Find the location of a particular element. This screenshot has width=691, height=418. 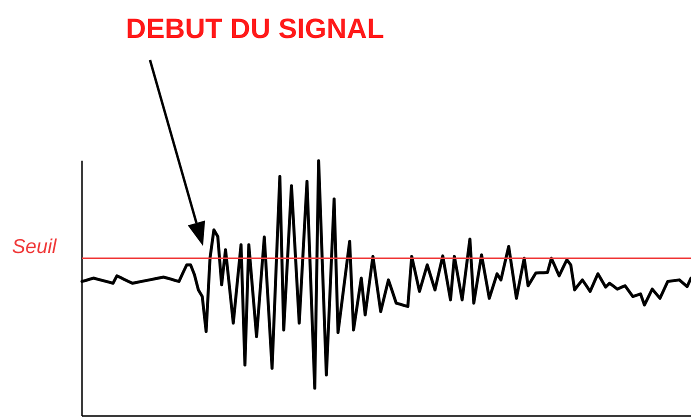

text: DEBUT DU SIGNAL is located at coordinates (255, 28).